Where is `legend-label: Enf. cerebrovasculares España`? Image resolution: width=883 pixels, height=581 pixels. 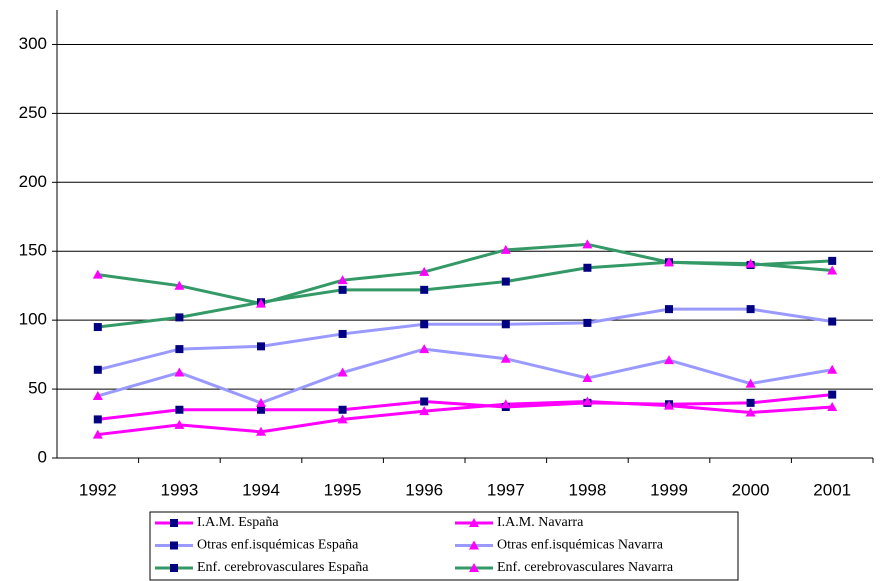 legend-label: Enf. cerebrovasculares España is located at coordinates (283, 567).